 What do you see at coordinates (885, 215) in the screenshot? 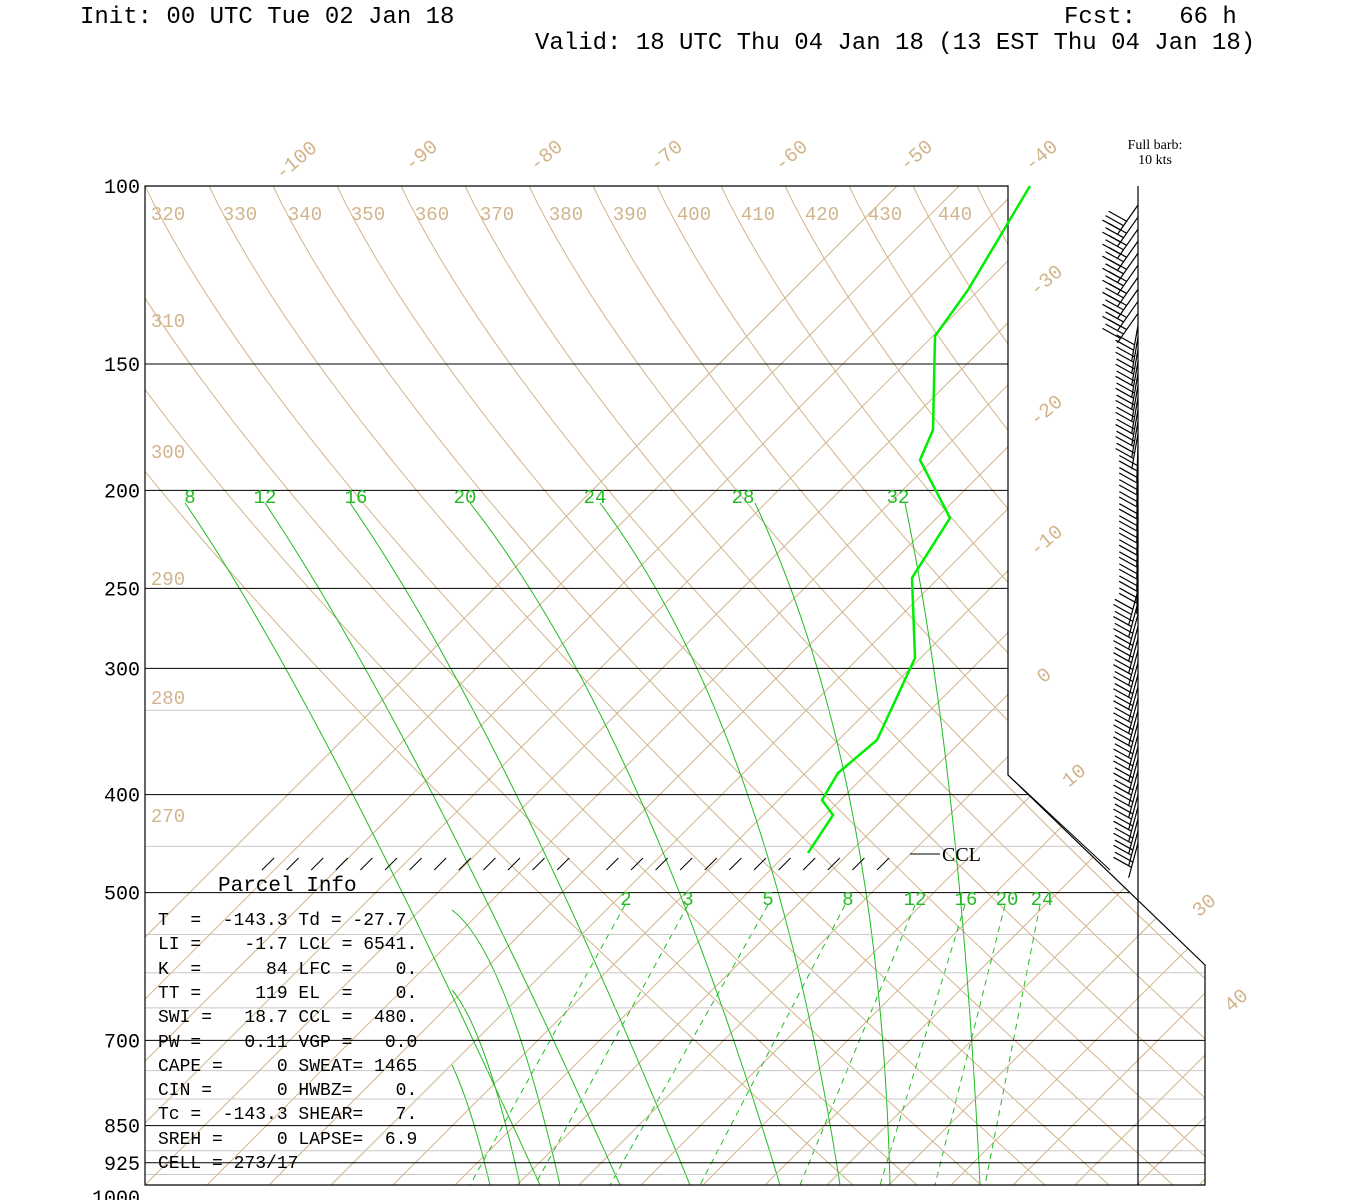
I see `theta-label: 430` at bounding box center [885, 215].